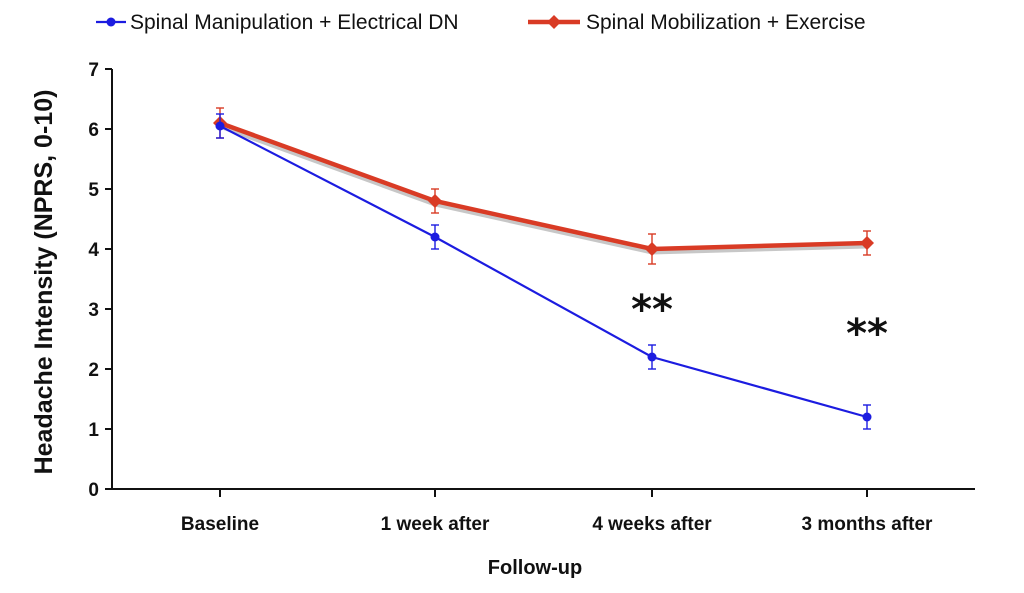  Describe the element at coordinates (93, 310) in the screenshot. I see `y-tick-label: 3` at that location.